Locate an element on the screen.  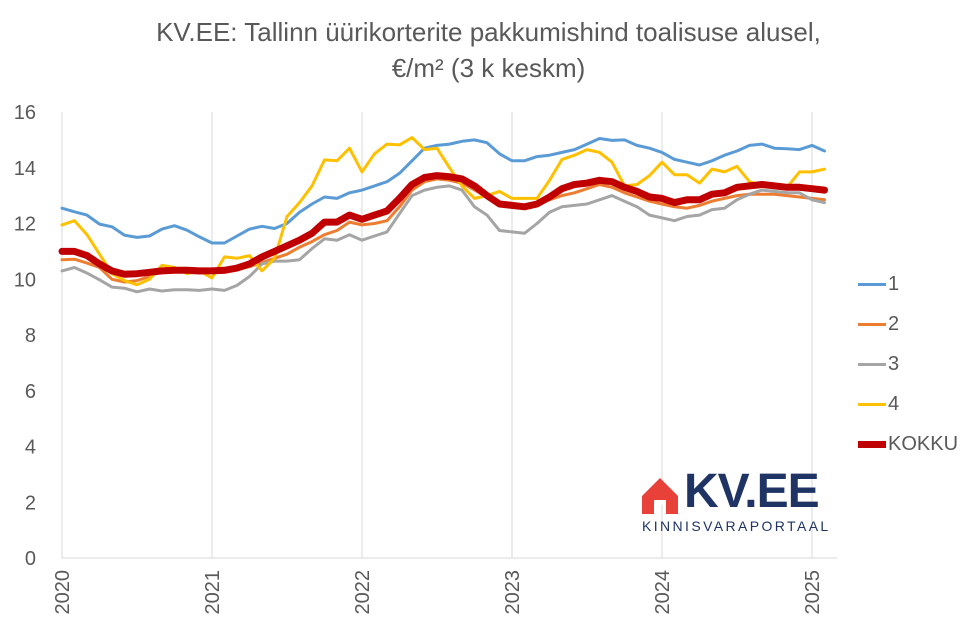
y-tick-label: 14 is located at coordinates (25, 169).